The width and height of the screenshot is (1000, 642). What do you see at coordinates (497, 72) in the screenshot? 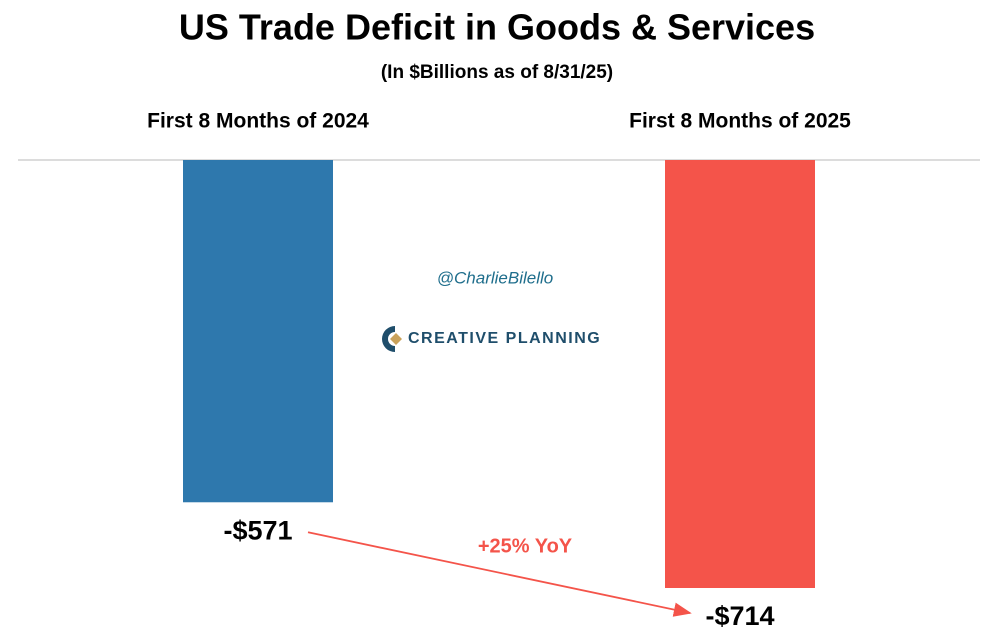
I see `chart-subtitle: (In $Billions as of 8/31/25)` at bounding box center [497, 72].